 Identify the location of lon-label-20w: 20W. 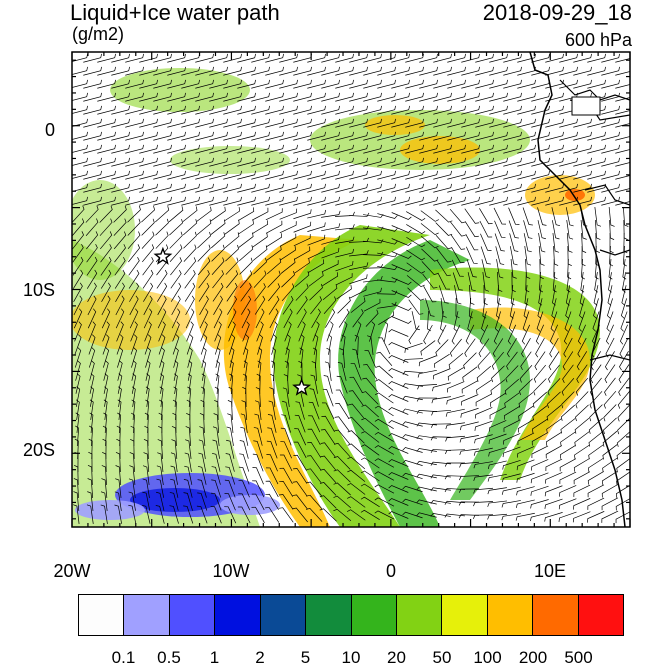
(72, 571).